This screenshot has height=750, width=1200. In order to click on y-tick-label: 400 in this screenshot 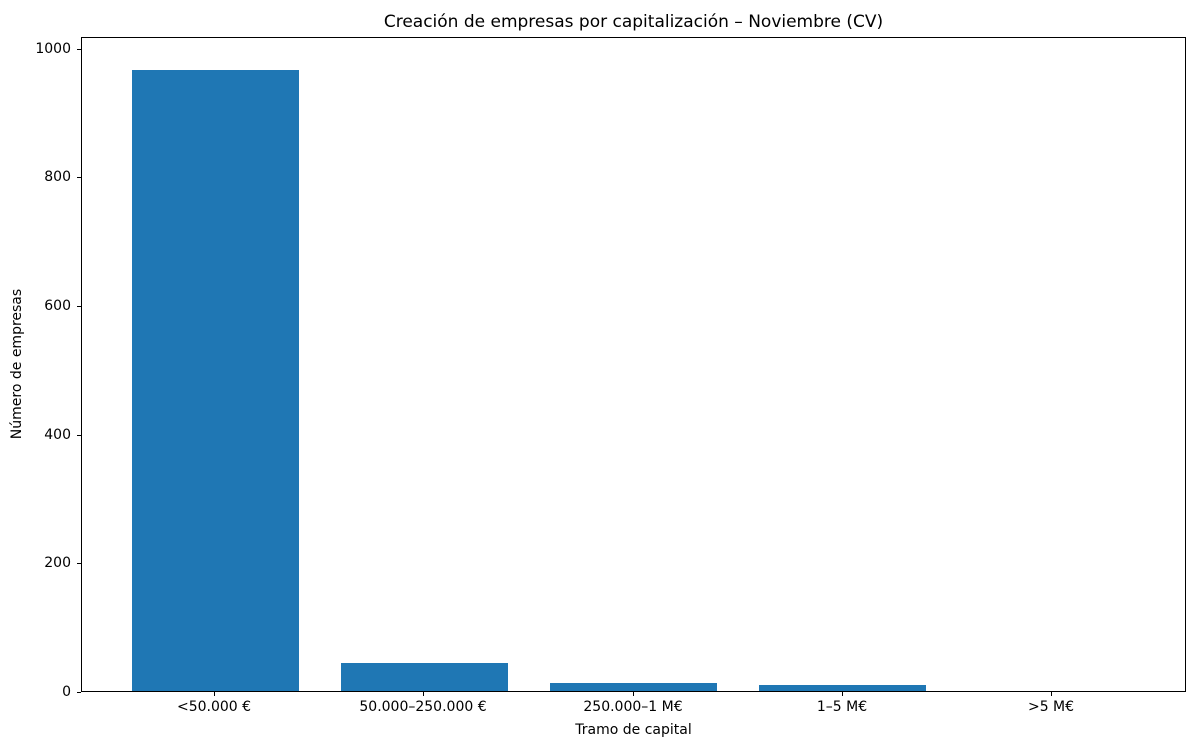, I will do `click(57, 435)`.